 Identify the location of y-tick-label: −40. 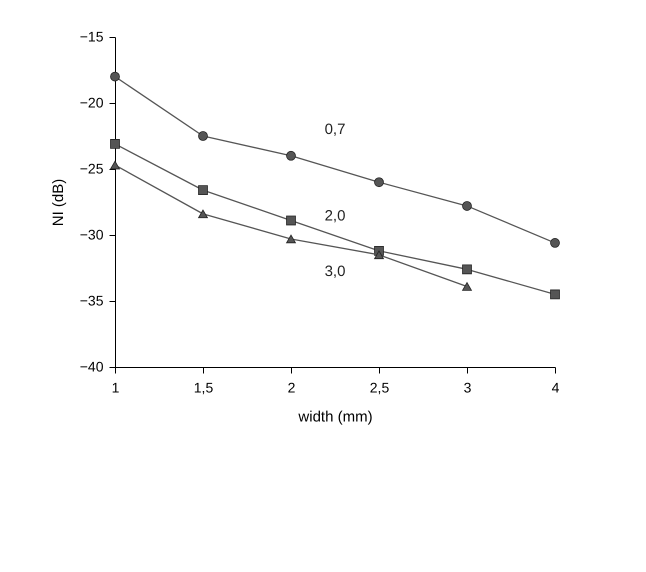
(92, 366).